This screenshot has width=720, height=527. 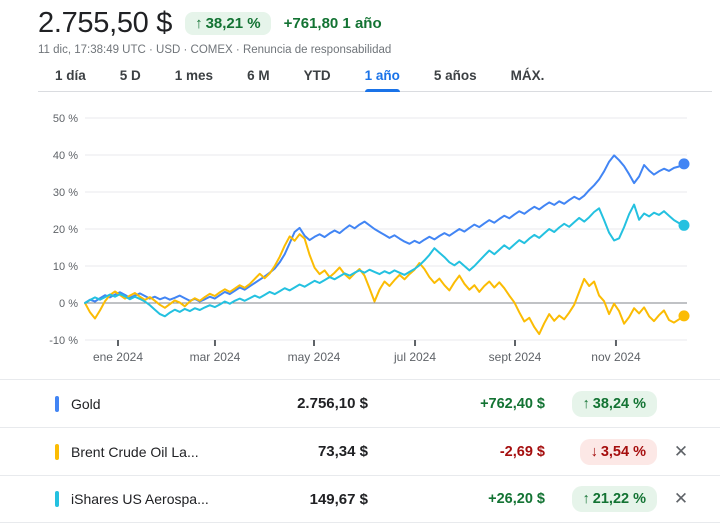 What do you see at coordinates (317, 50) in the screenshot?
I see `disclaimer-link: Renuncia de responsabilidad` at bounding box center [317, 50].